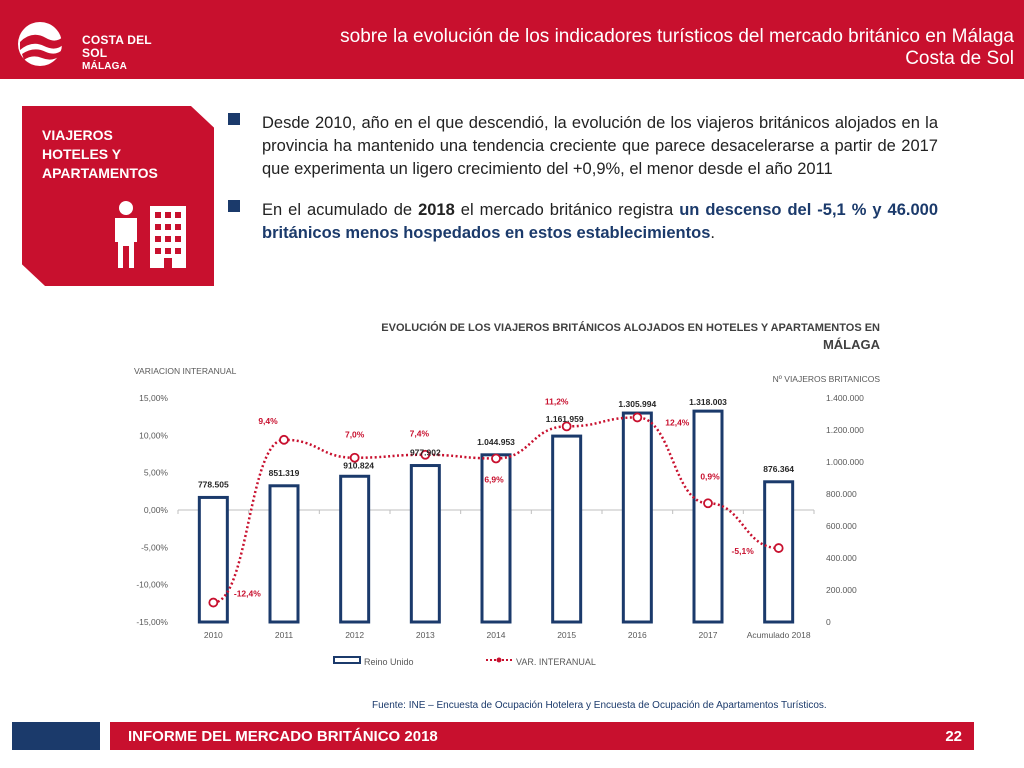  What do you see at coordinates (105, 66) in the screenshot?
I see `logo-line-2: MÁLAGA` at bounding box center [105, 66].